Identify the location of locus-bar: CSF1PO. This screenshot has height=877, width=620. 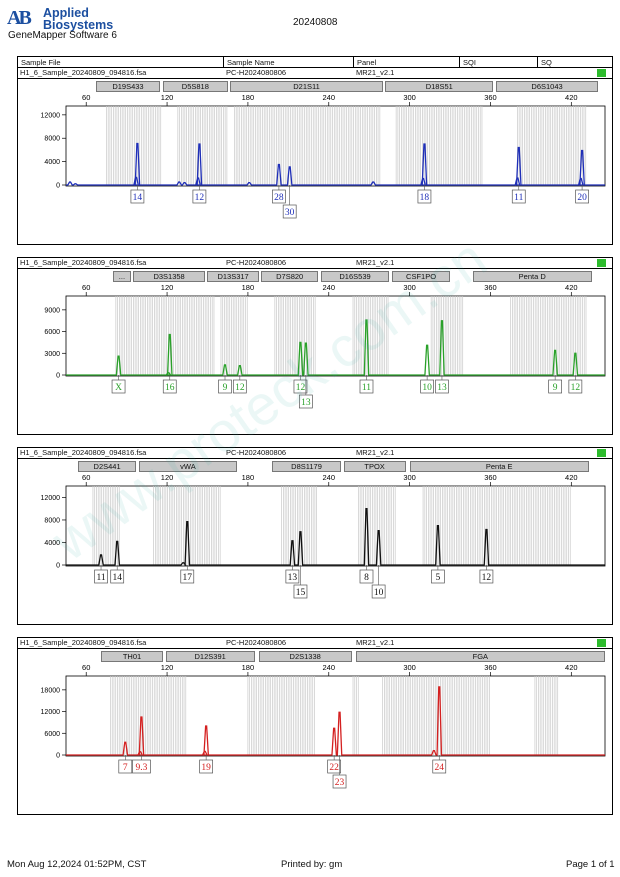
(421, 276).